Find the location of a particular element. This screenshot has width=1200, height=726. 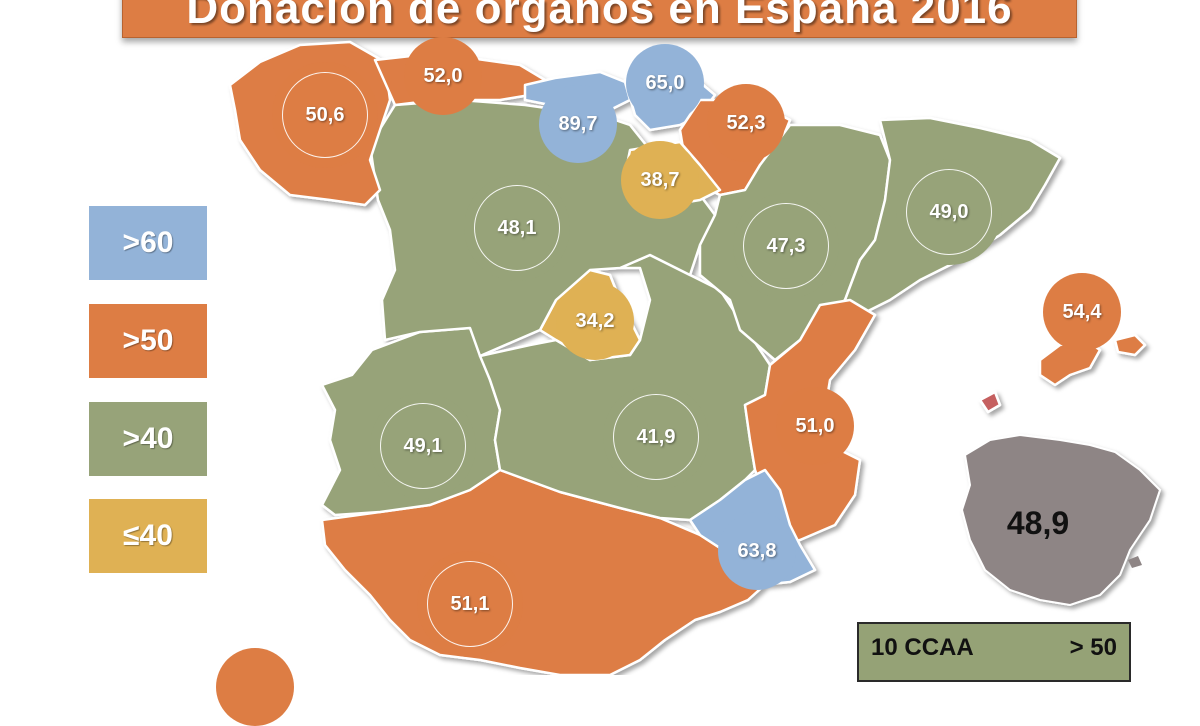

region-bubble-baleares: 54,4 is located at coordinates (1082, 312).